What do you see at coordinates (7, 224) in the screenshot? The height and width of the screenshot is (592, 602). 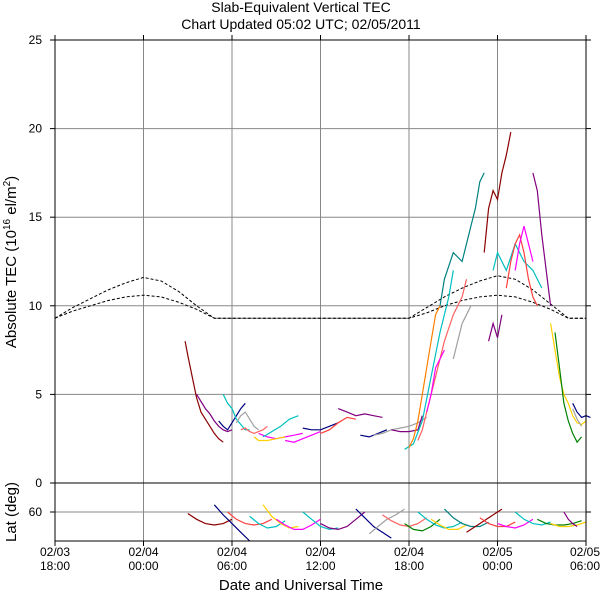 I see `y-label-exp: 16` at bounding box center [7, 224].